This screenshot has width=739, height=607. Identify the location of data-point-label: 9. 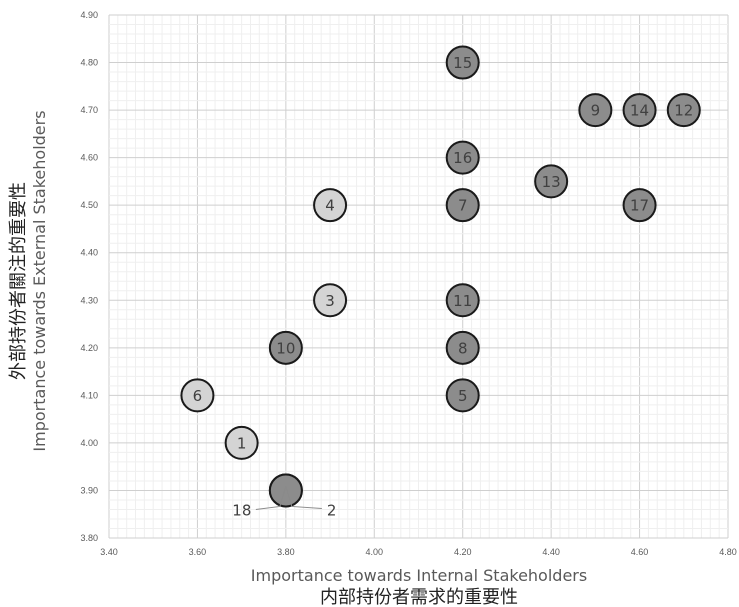
(596, 111).